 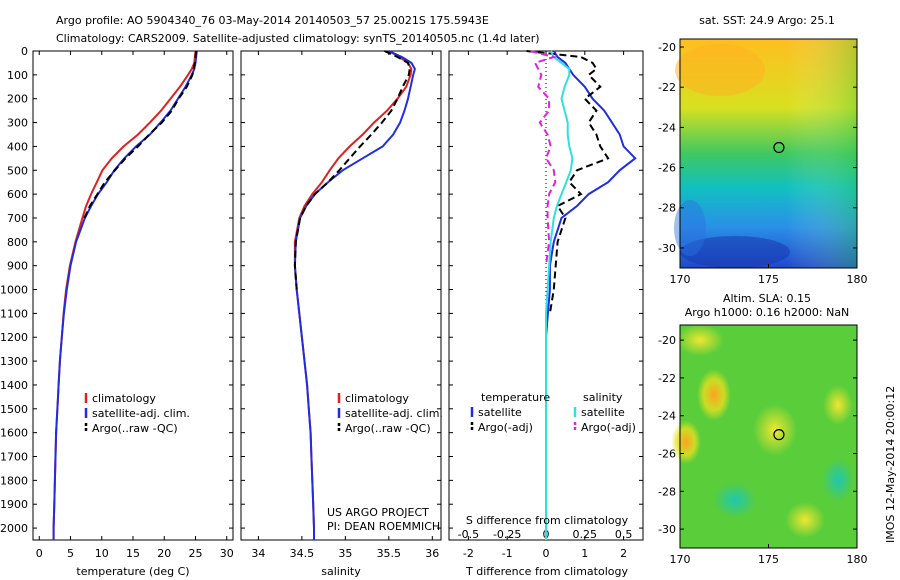 I want to click on sst-cool-patch, so click(x=690, y=228).